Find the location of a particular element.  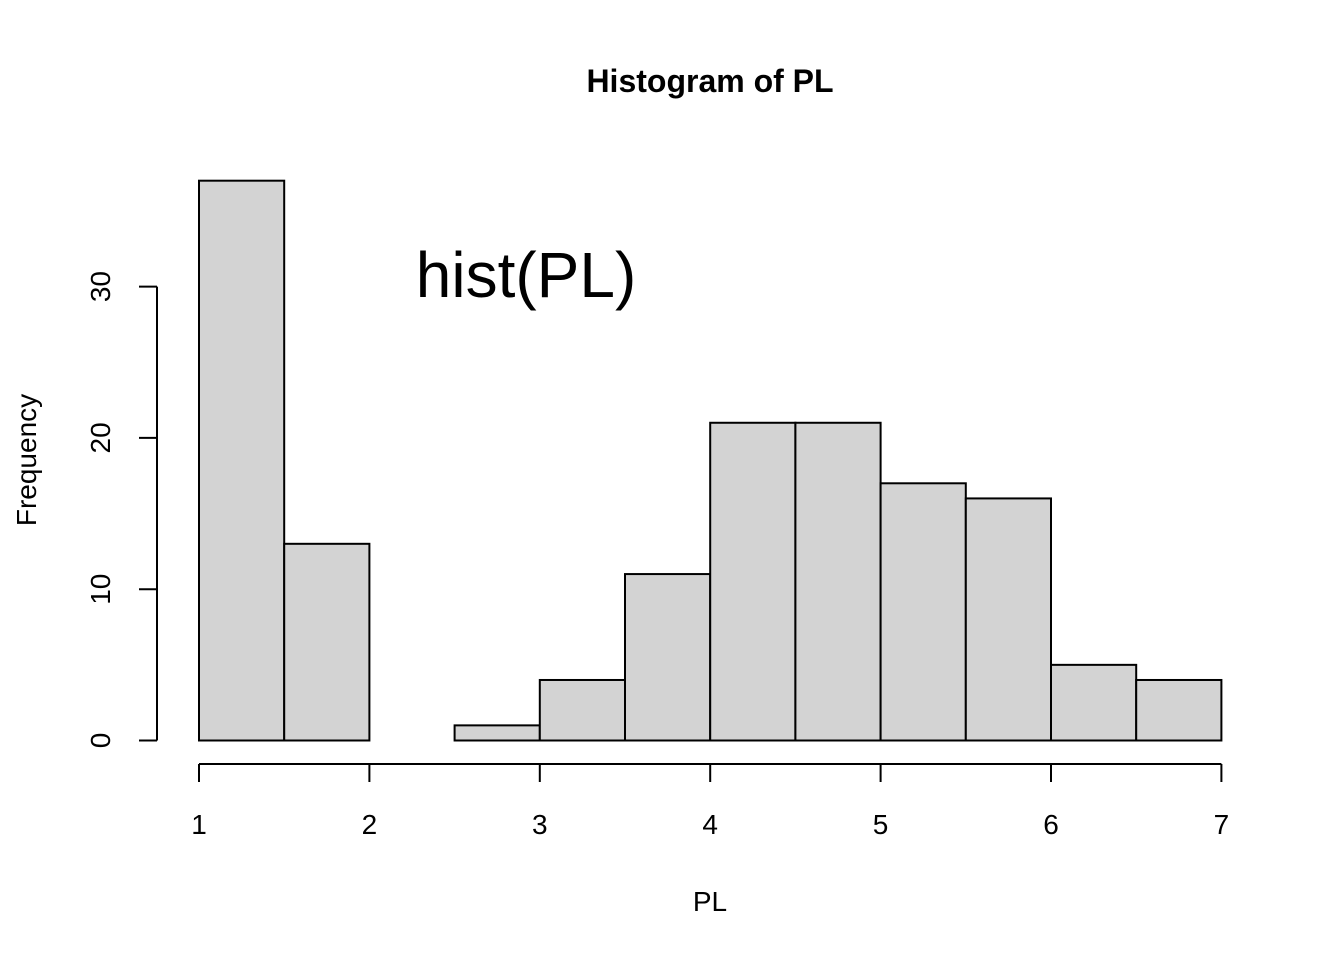

annotation-text: hist(PL) is located at coordinates (526, 275).